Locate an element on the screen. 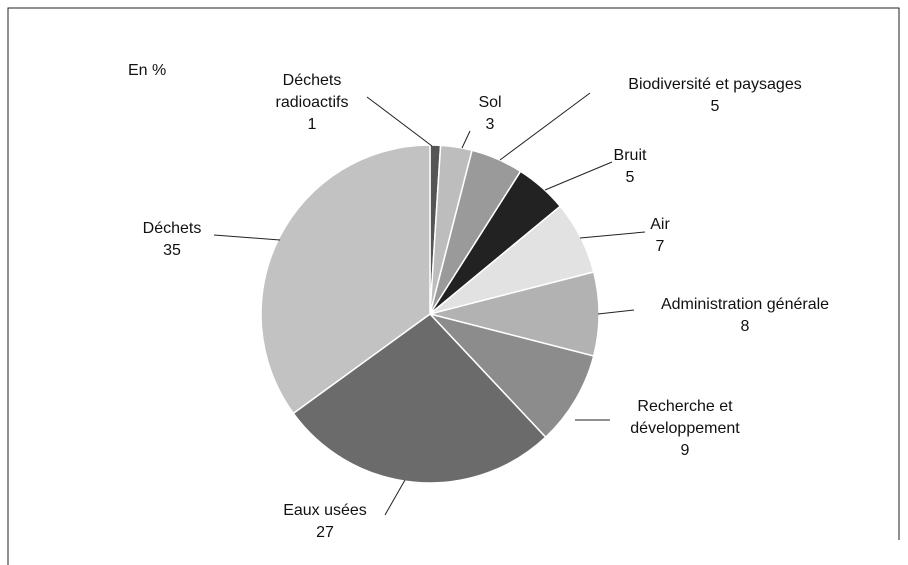 The image size is (908, 565). value-label: 7 is located at coordinates (660, 246).